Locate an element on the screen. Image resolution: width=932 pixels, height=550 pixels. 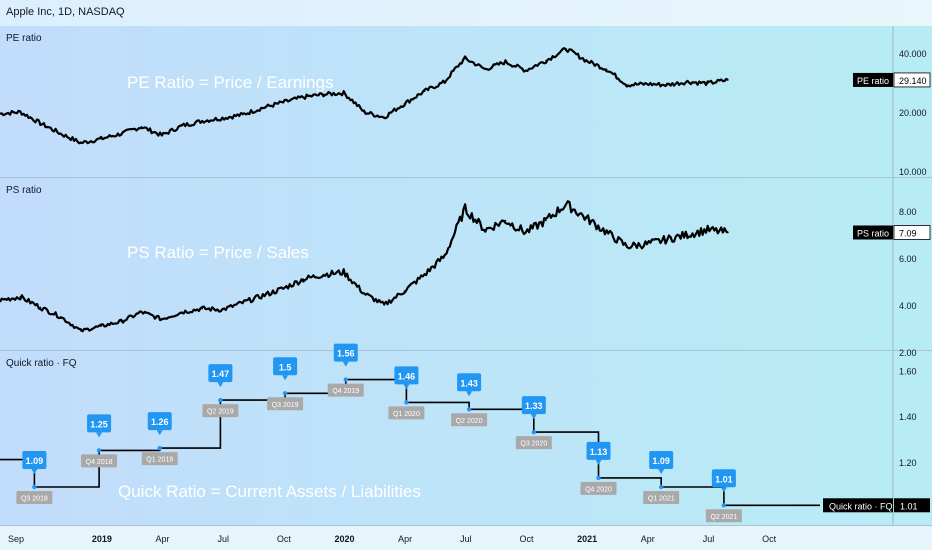
last-series-label: PE ratio is located at coordinates (873, 81).